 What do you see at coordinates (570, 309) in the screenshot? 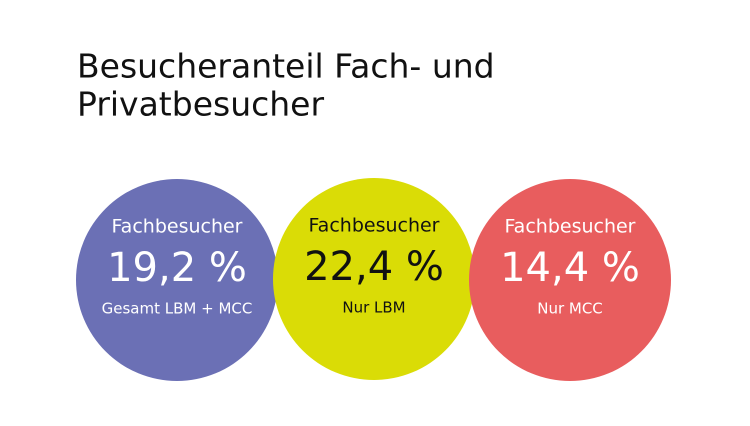
I see `circle-note: Nur MCC` at bounding box center [570, 309].